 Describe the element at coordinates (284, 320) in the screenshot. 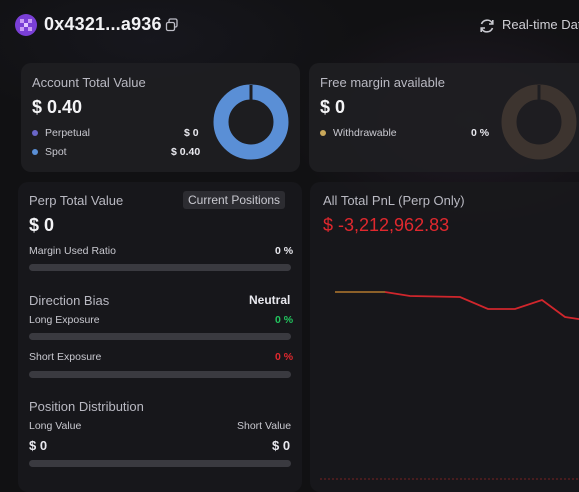

I see `long-exposure-value: 0 %` at that location.